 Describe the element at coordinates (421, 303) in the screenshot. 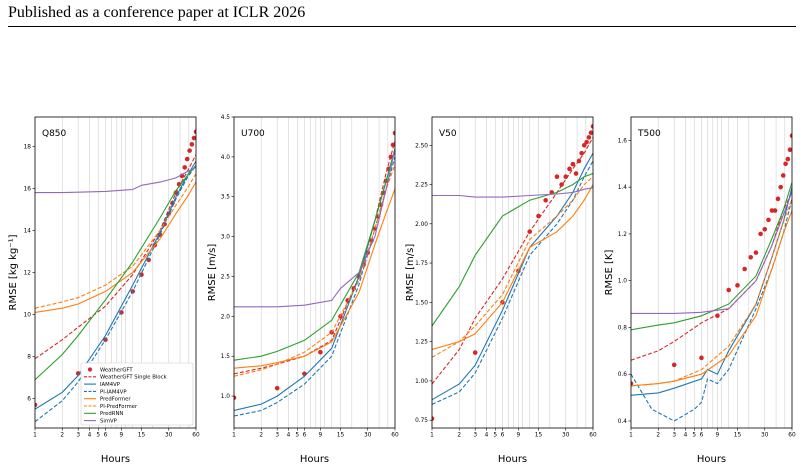

I see `y-tick-label: 1.50` at that location.